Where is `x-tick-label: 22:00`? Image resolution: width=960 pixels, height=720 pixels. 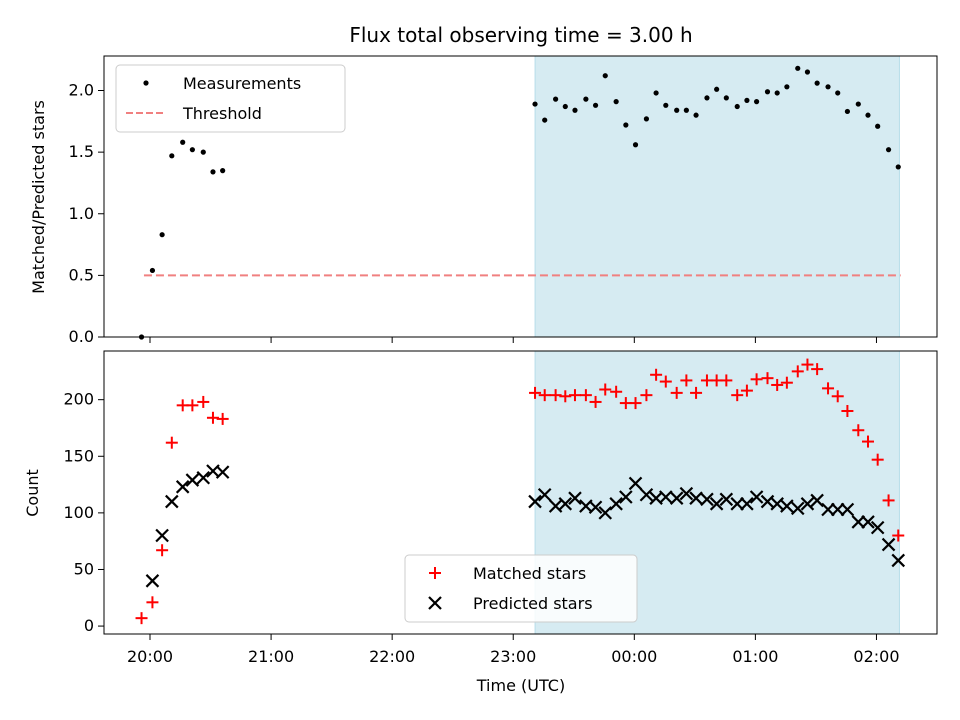
x-tick-label: 22:00 is located at coordinates (392, 656).